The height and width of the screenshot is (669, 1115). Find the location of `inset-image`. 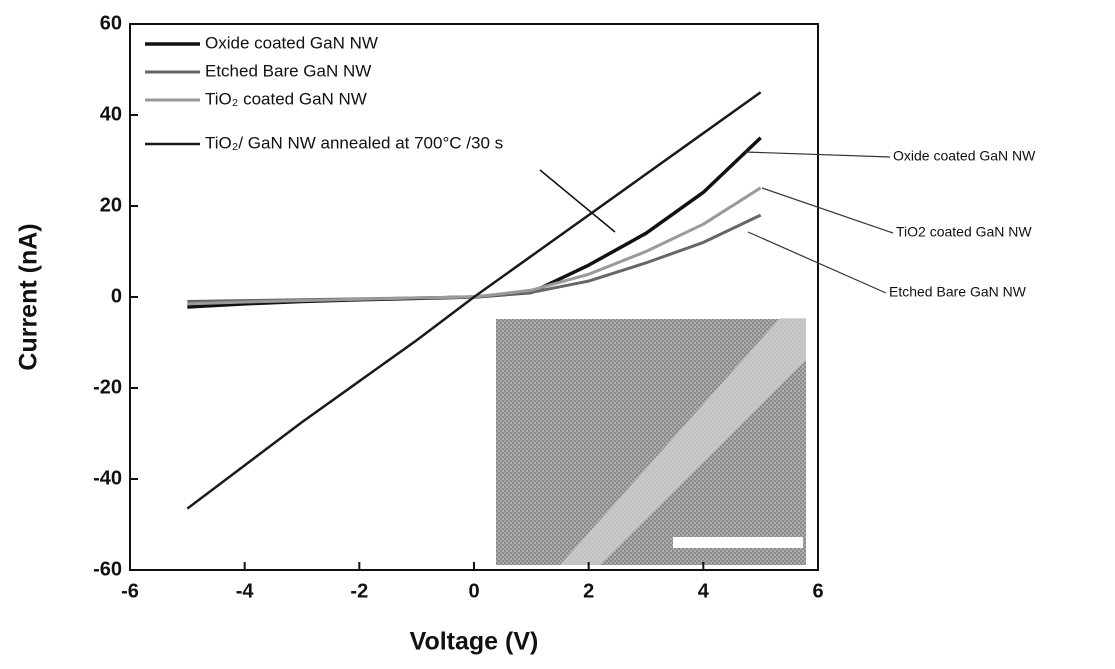

inset-image is located at coordinates (651, 441).